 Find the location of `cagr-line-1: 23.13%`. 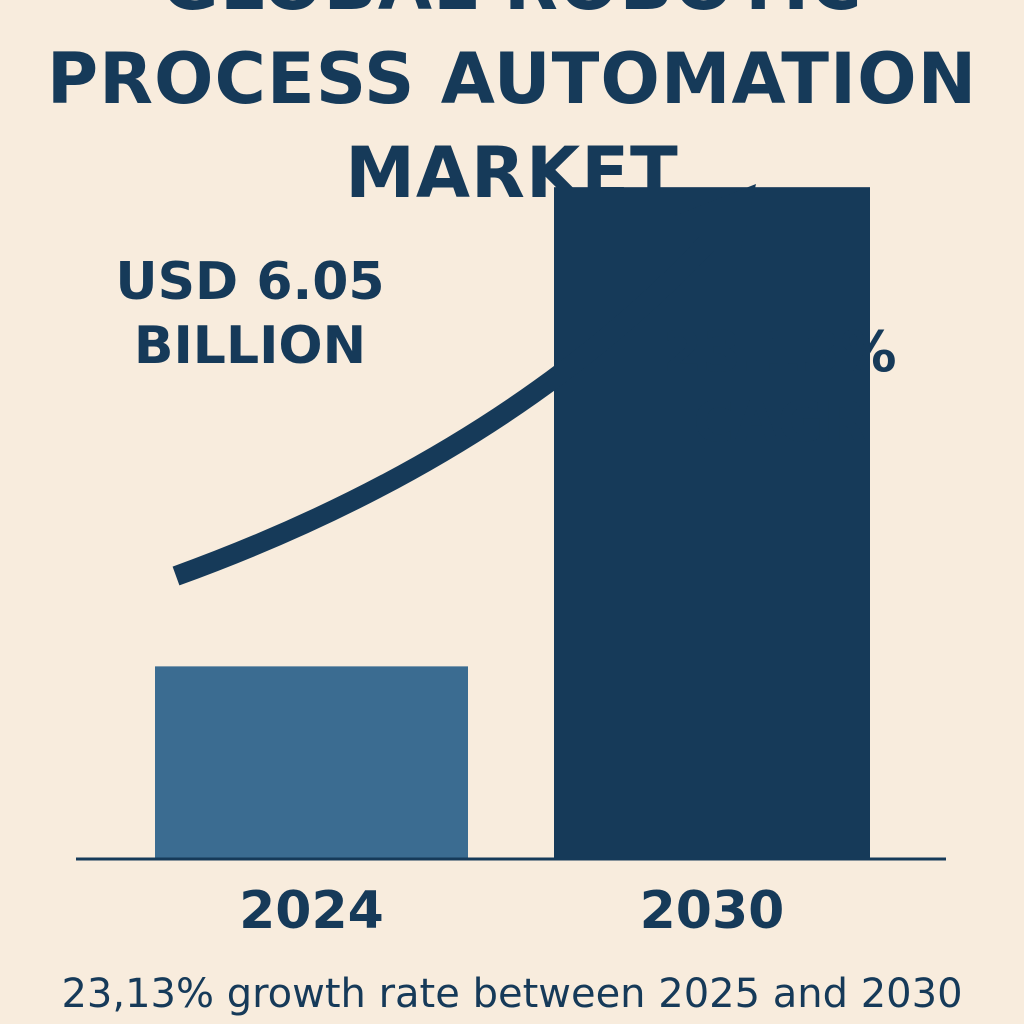

cagr-line-1: 23.13% is located at coordinates (780, 352).